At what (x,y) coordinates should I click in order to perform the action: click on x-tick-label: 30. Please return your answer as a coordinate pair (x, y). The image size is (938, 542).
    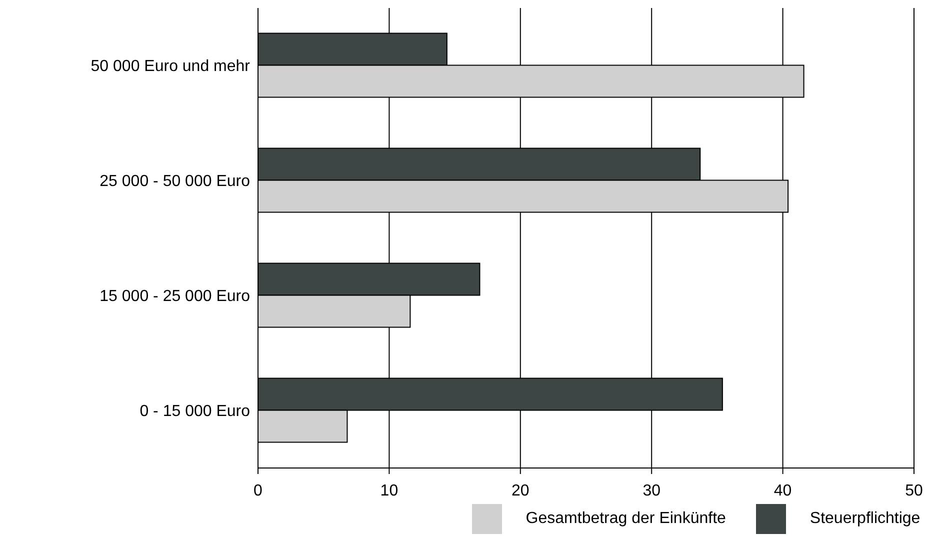
    Looking at the image, I should click on (651, 491).